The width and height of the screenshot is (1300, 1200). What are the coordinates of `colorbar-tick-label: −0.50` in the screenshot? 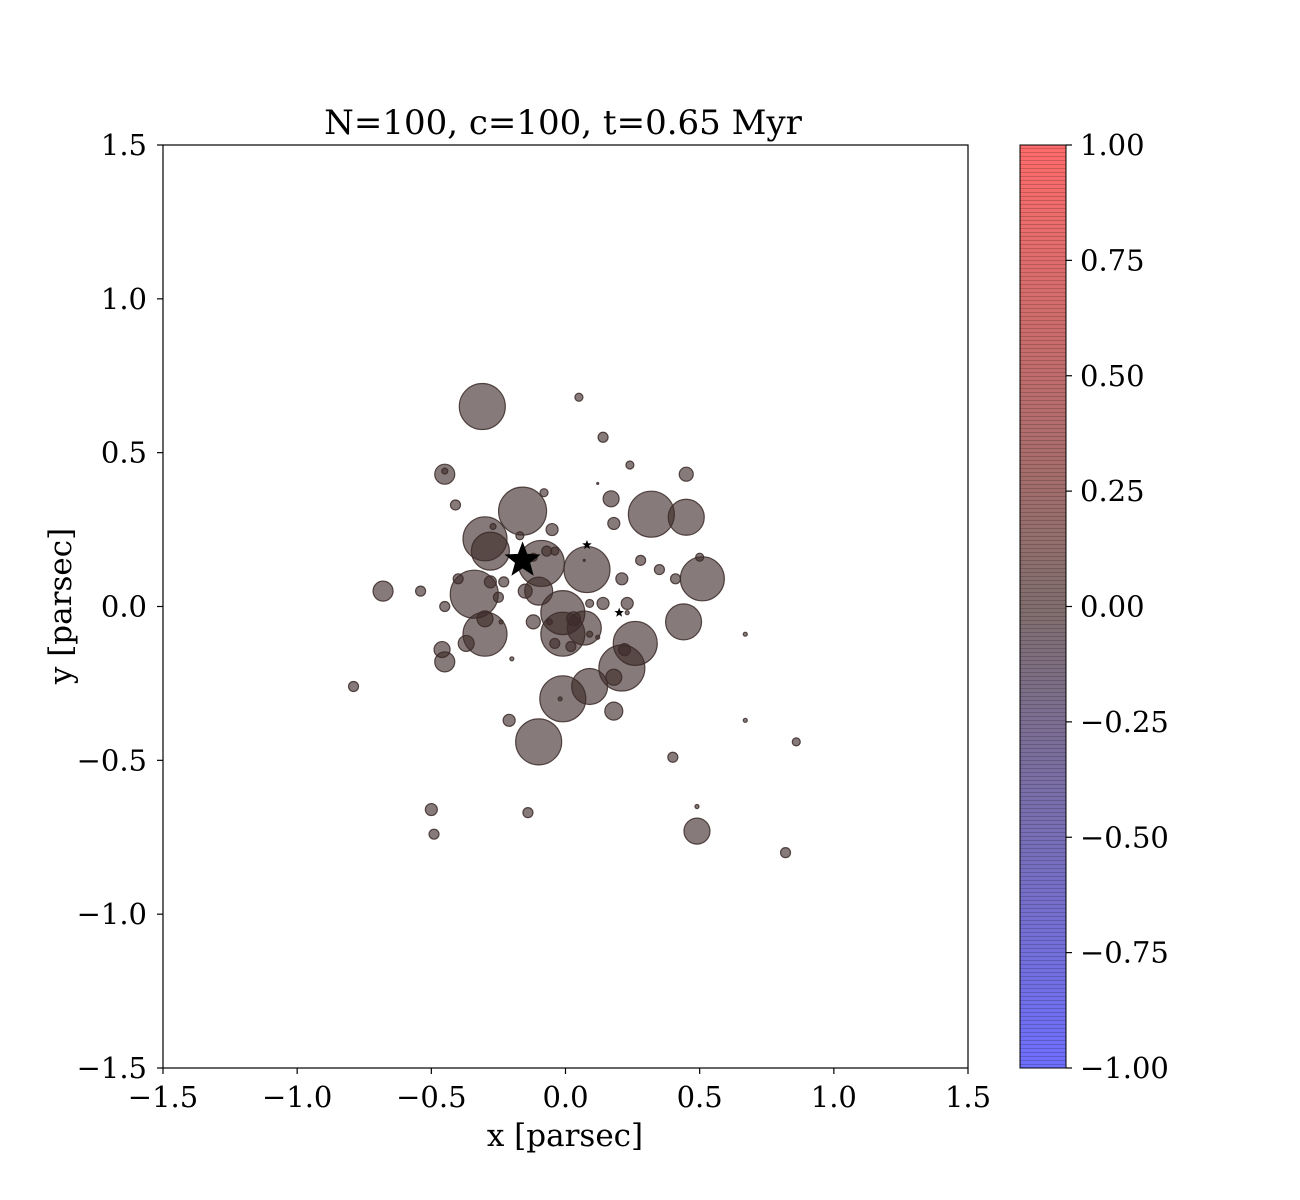 It's located at (1124, 837).